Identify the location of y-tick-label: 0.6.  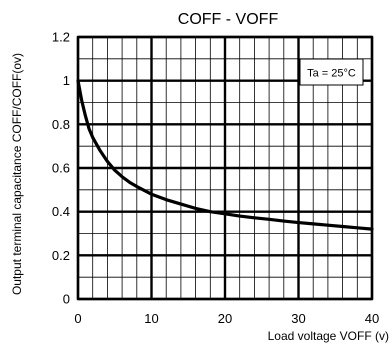
(61, 168).